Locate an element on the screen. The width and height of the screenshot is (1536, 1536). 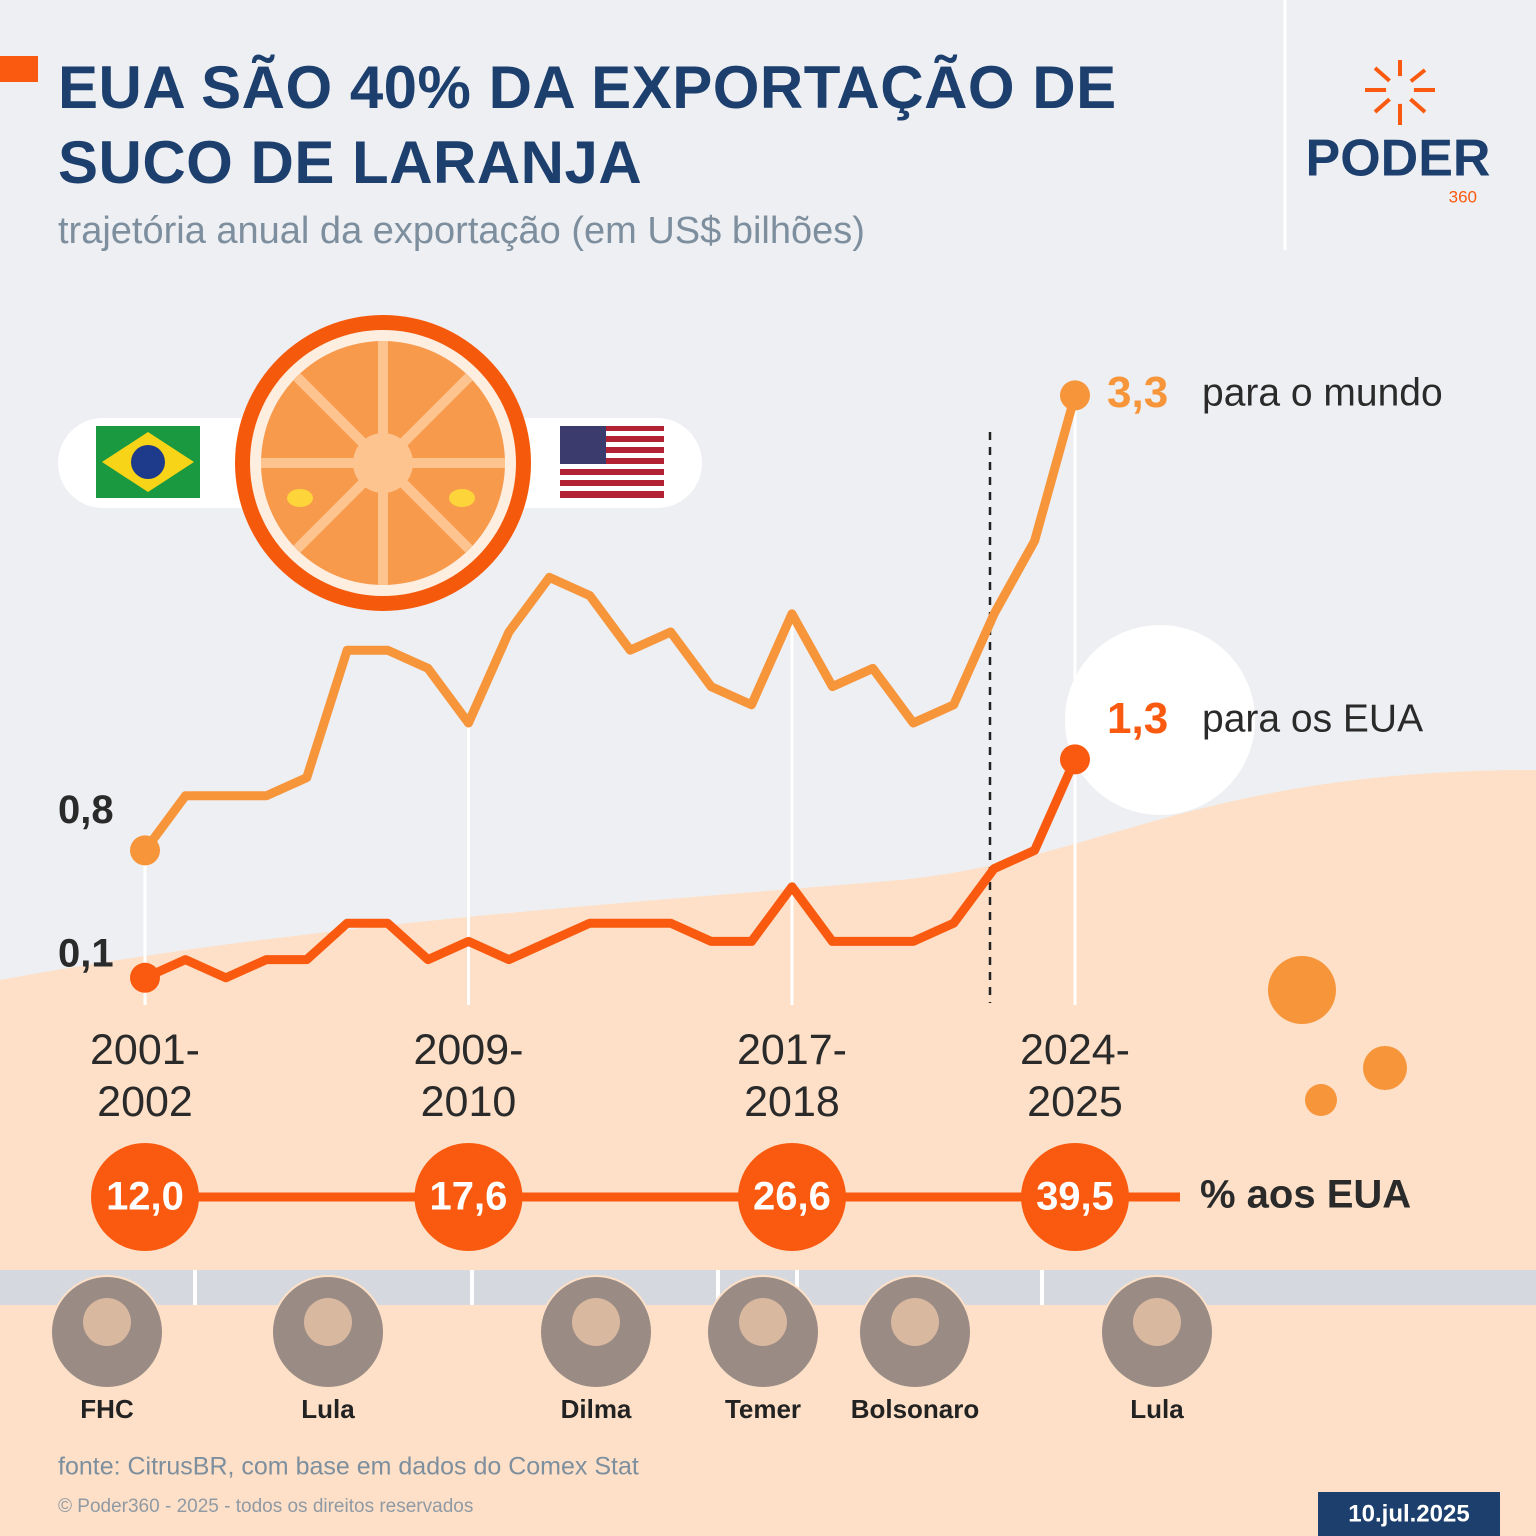
share-label: 26,6 is located at coordinates (792, 1197).